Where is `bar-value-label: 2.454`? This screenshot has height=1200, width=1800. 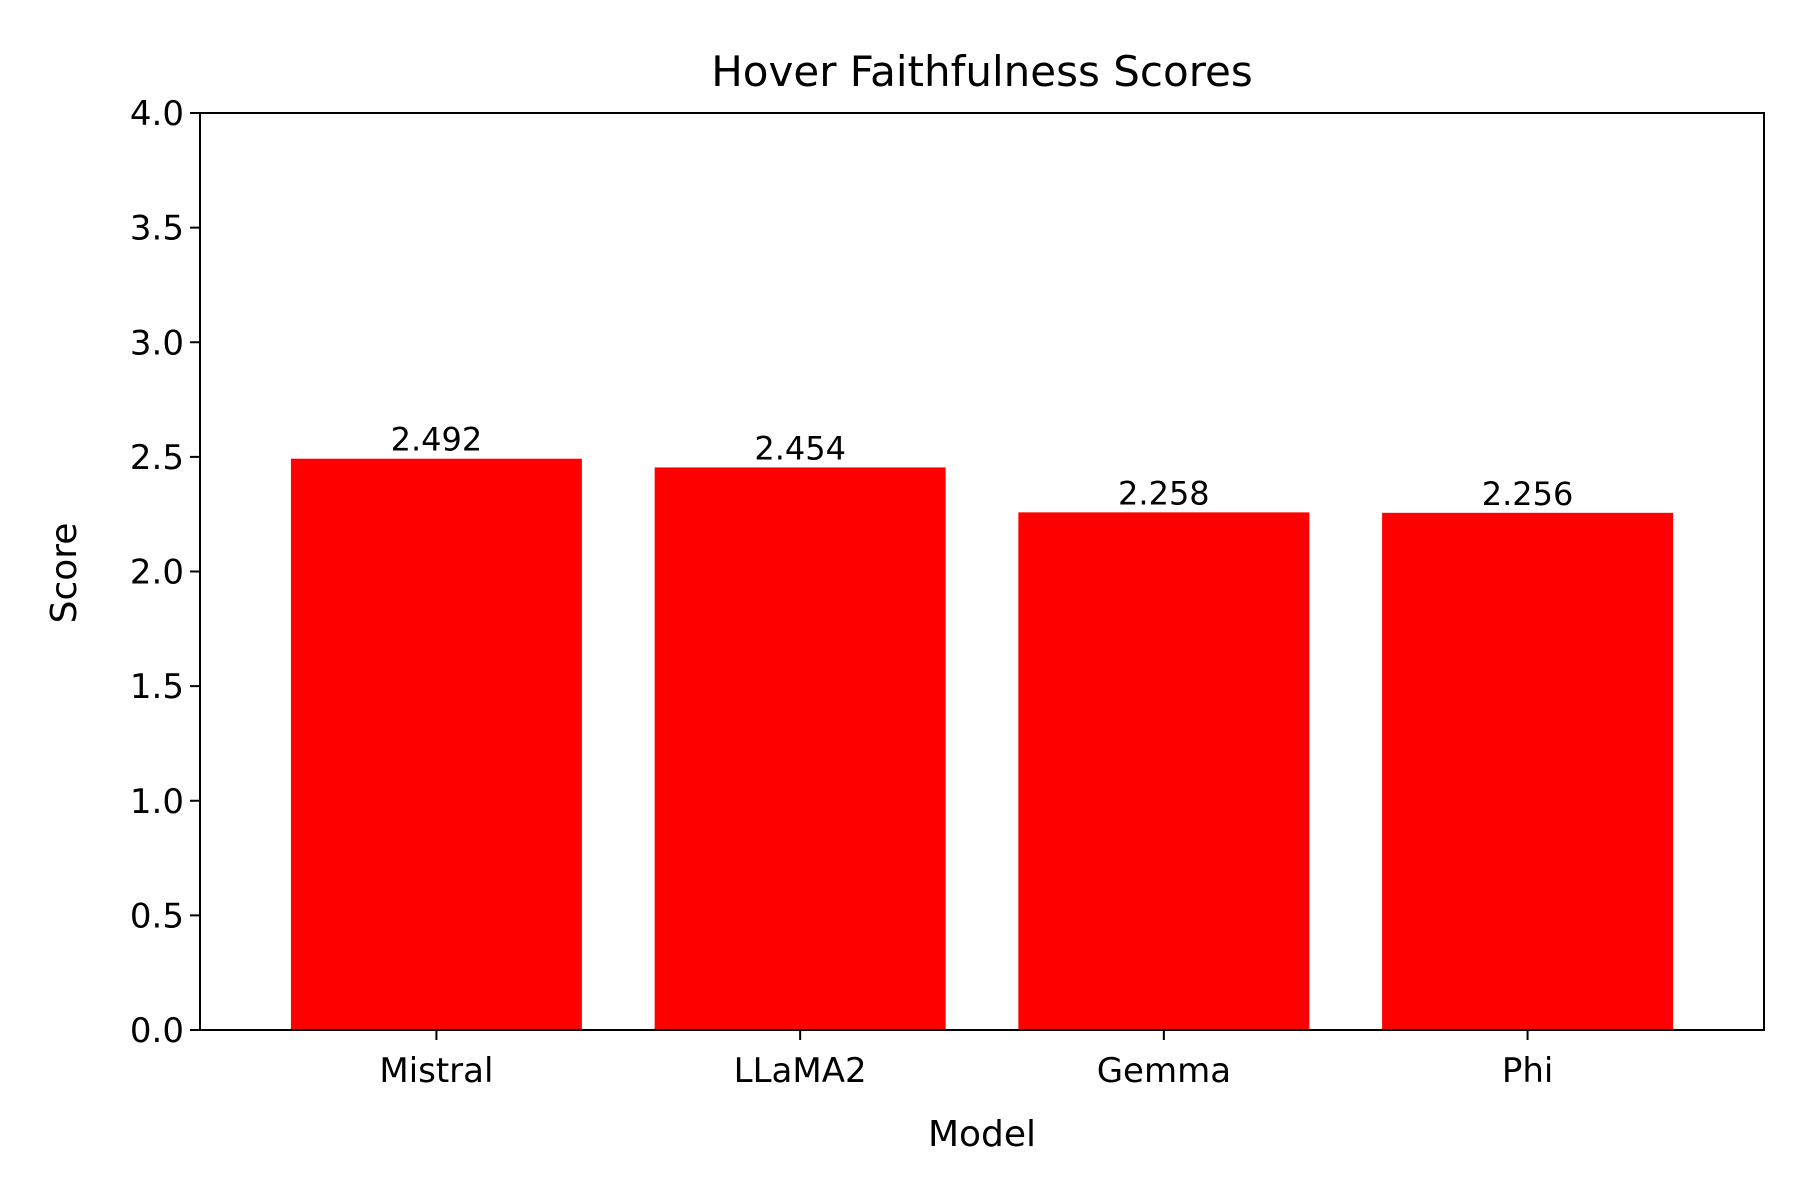
bar-value-label: 2.454 is located at coordinates (800, 448).